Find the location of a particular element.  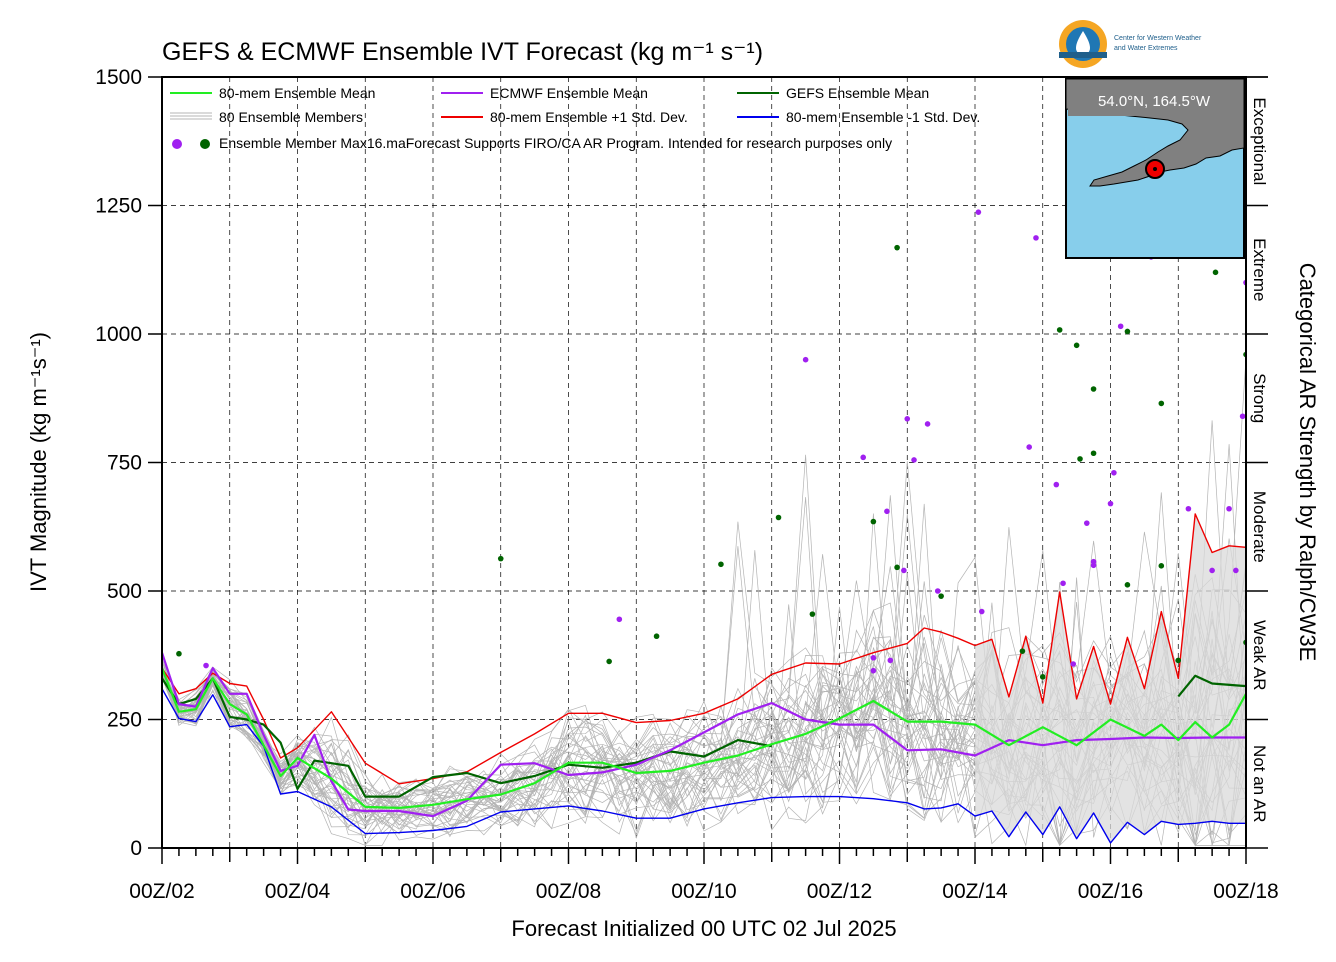

spread-band is located at coordinates (1110, 678).